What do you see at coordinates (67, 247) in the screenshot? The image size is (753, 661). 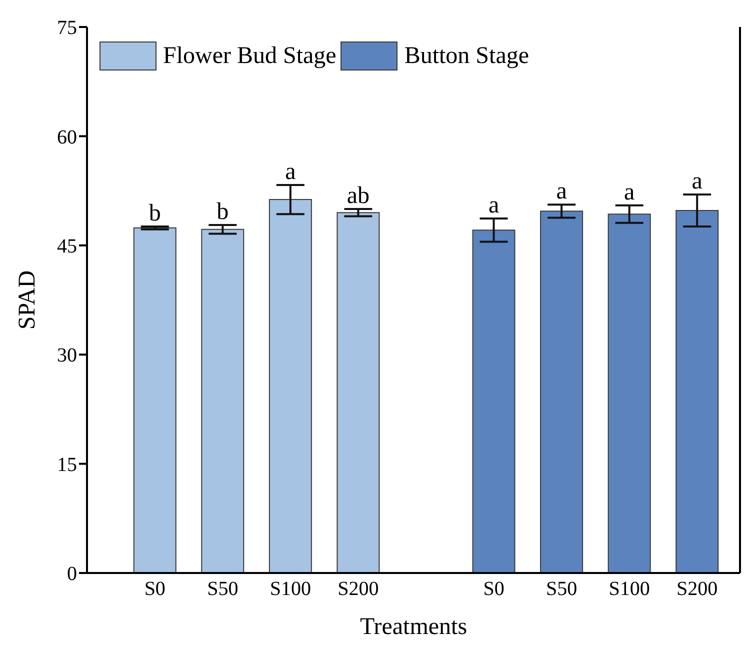 I see `y-tick-label: 45` at bounding box center [67, 247].